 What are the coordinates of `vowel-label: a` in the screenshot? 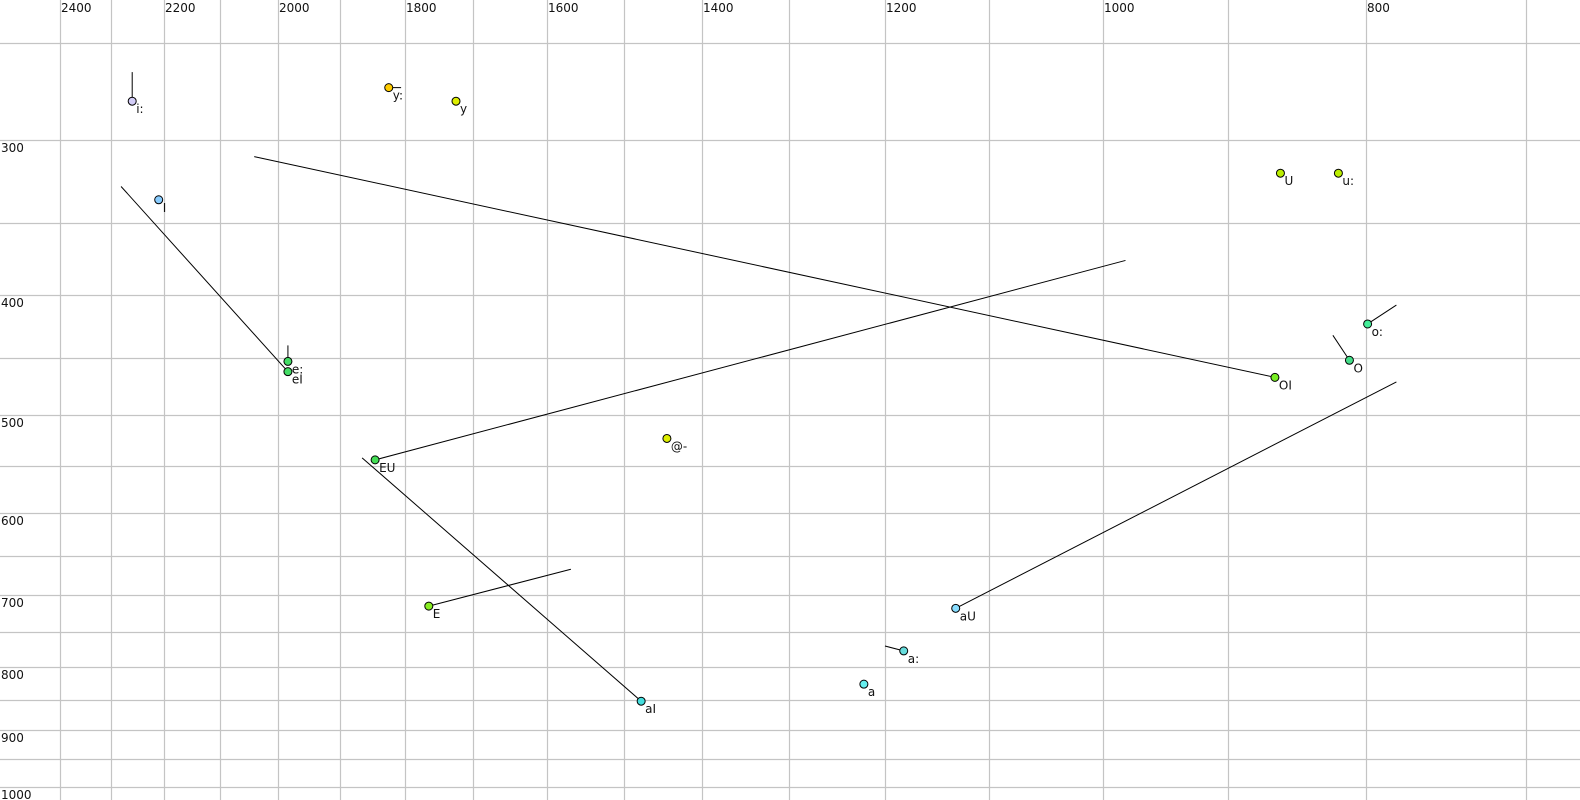 It's located at (871, 692).